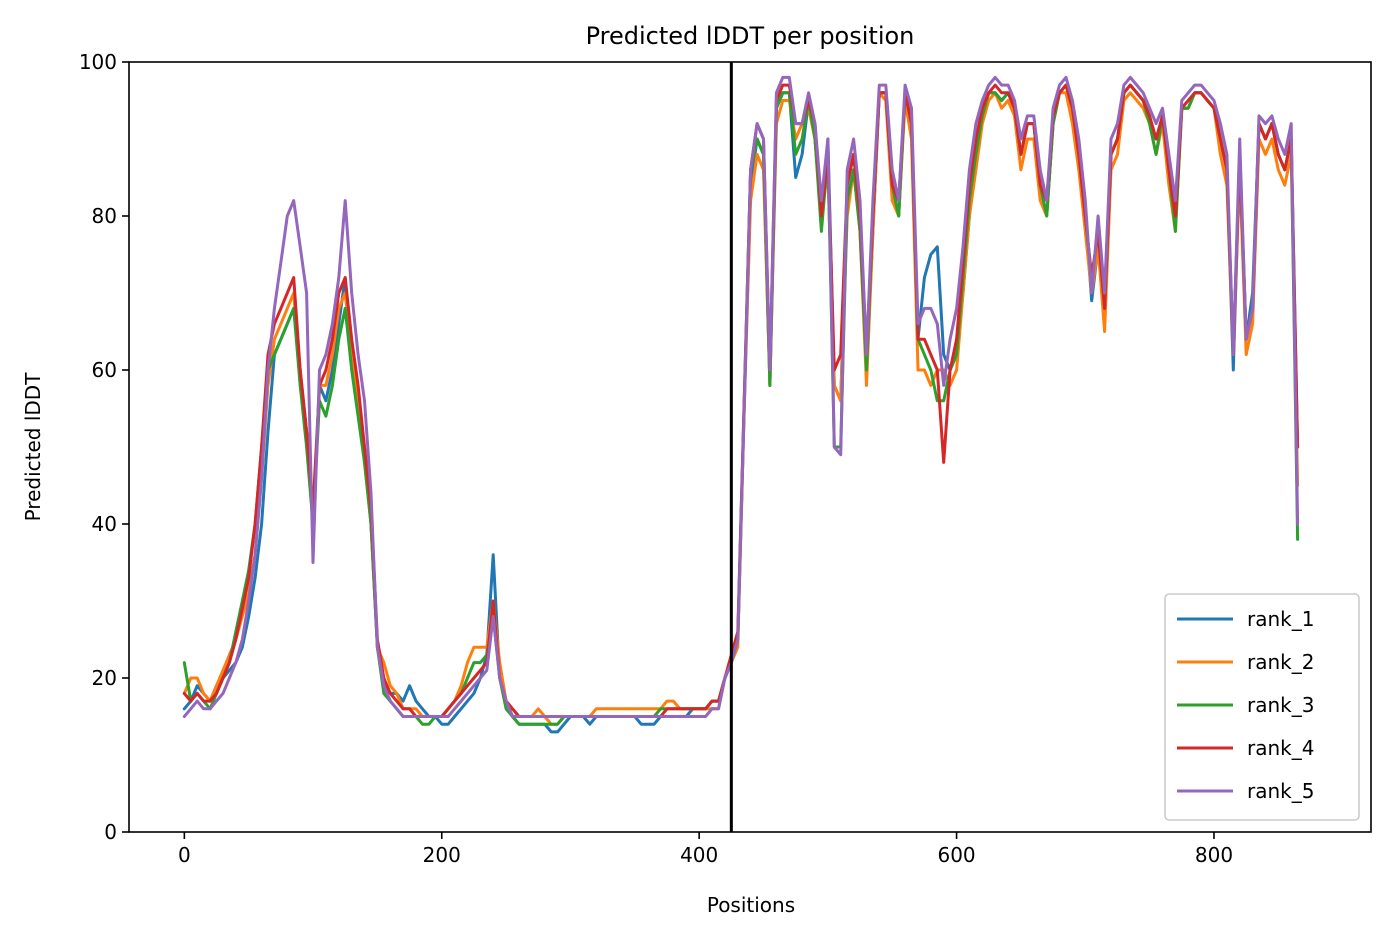  What do you see at coordinates (104, 370) in the screenshot?
I see `y-tick-label: 60` at bounding box center [104, 370].